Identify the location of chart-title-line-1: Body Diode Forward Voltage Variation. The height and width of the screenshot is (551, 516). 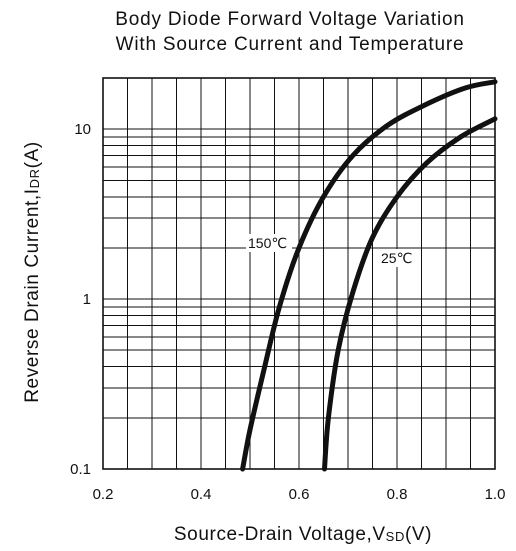
(290, 19).